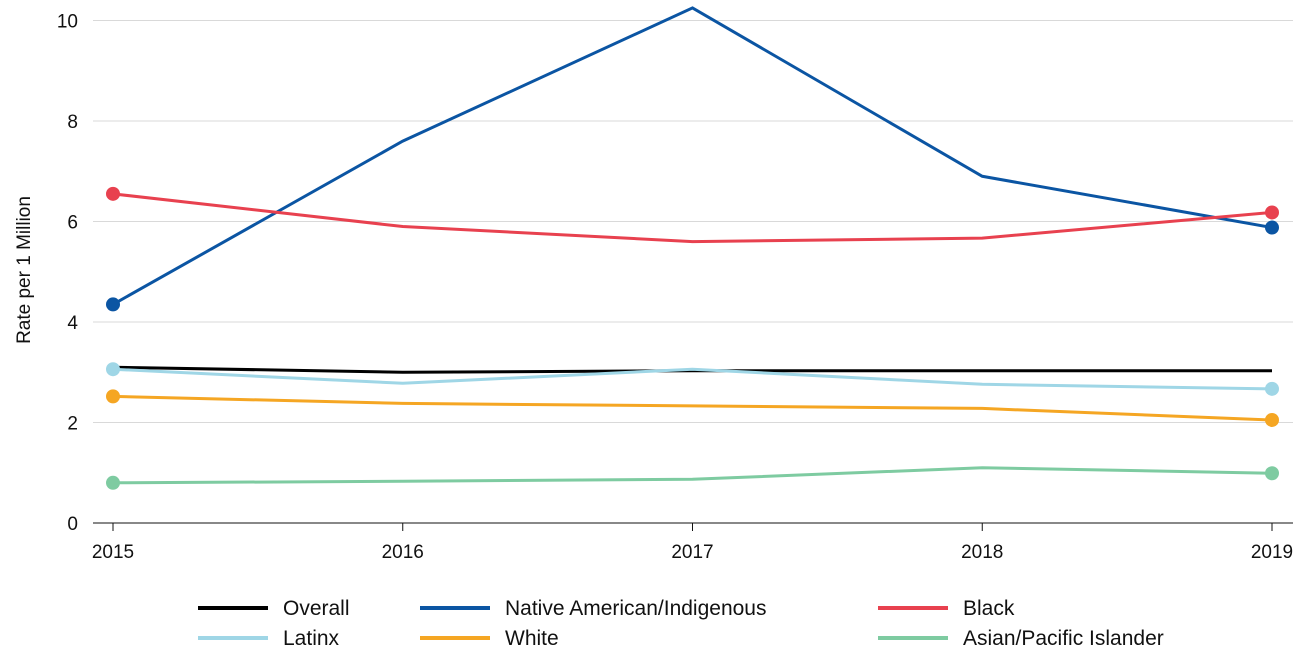 The height and width of the screenshot is (652, 1307). What do you see at coordinates (269, 638) in the screenshot?
I see `legend-item: Latinx` at bounding box center [269, 638].